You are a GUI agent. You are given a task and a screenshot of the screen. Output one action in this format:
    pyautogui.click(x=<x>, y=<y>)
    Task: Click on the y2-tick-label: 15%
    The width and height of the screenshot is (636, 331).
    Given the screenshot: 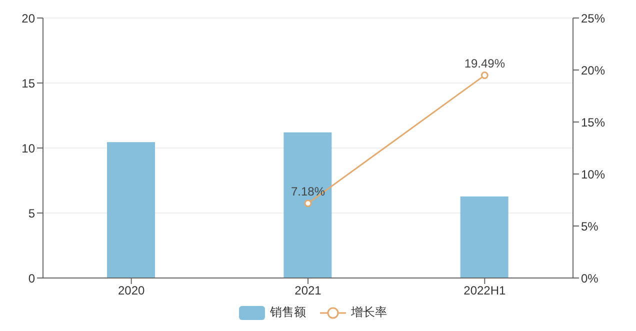 What is the action you would take?
    pyautogui.click(x=593, y=122)
    